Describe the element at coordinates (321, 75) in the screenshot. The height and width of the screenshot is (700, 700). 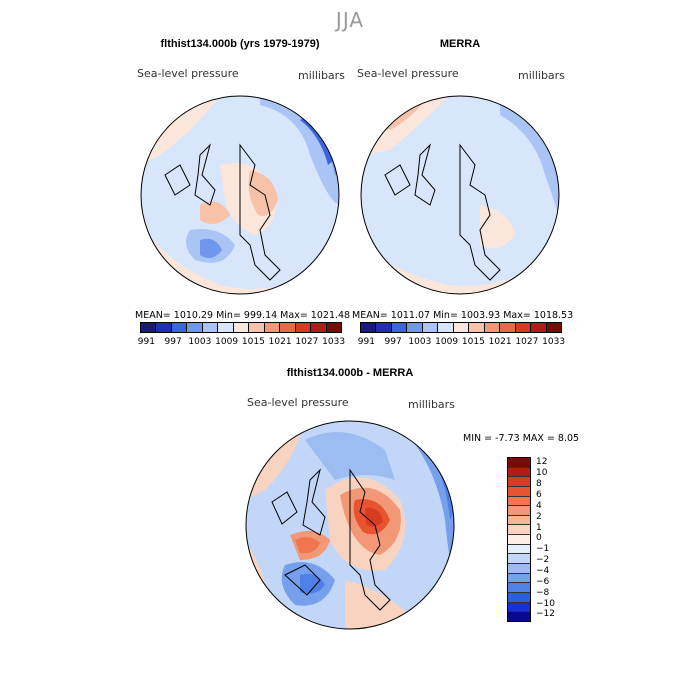
I see `model-units-label: millibars` at that location.